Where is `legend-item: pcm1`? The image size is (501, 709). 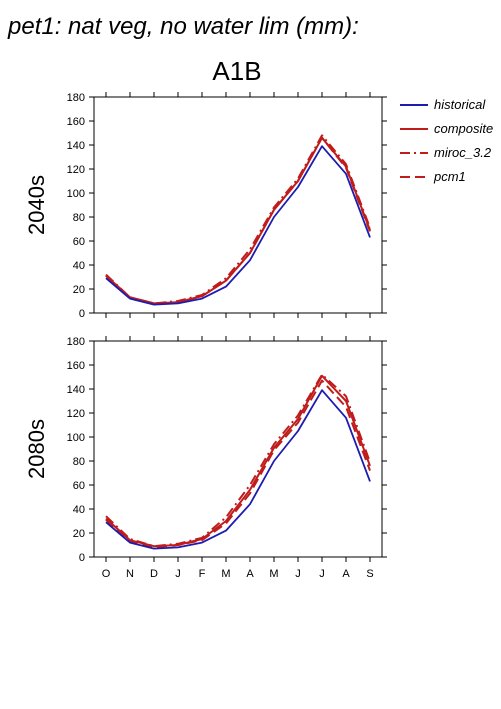 legend-item: pcm1 is located at coordinates (433, 176).